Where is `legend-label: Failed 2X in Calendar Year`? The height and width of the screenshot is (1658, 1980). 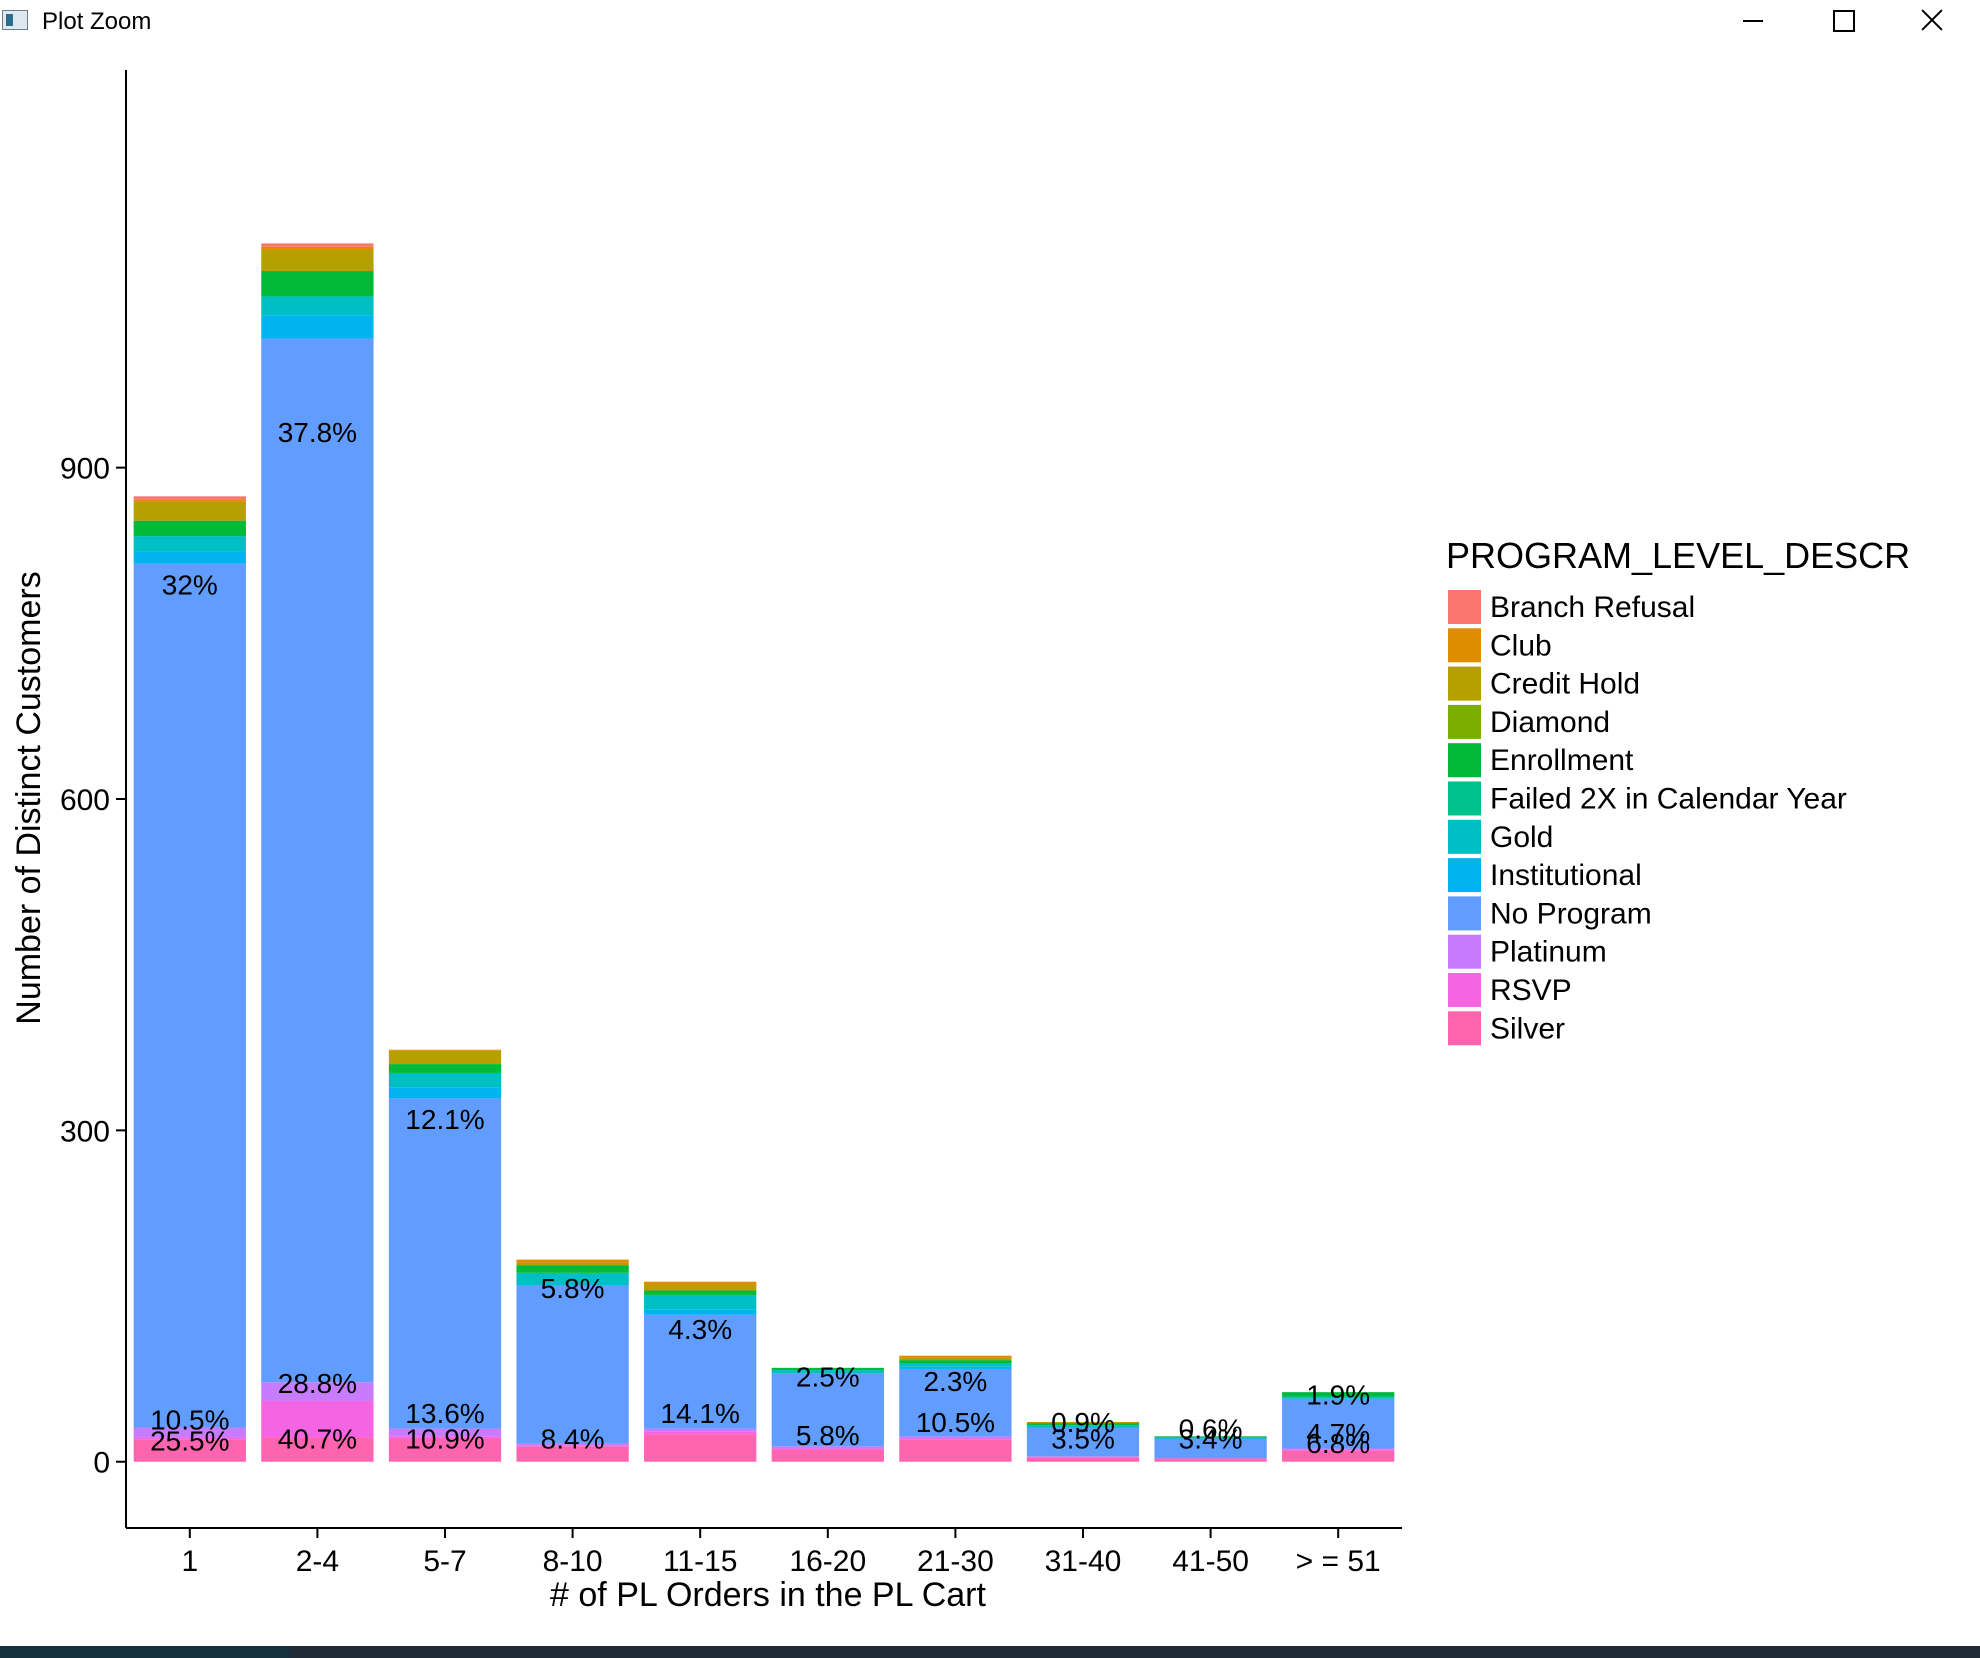
legend-label: Failed 2X in Calendar Year is located at coordinates (1668, 799).